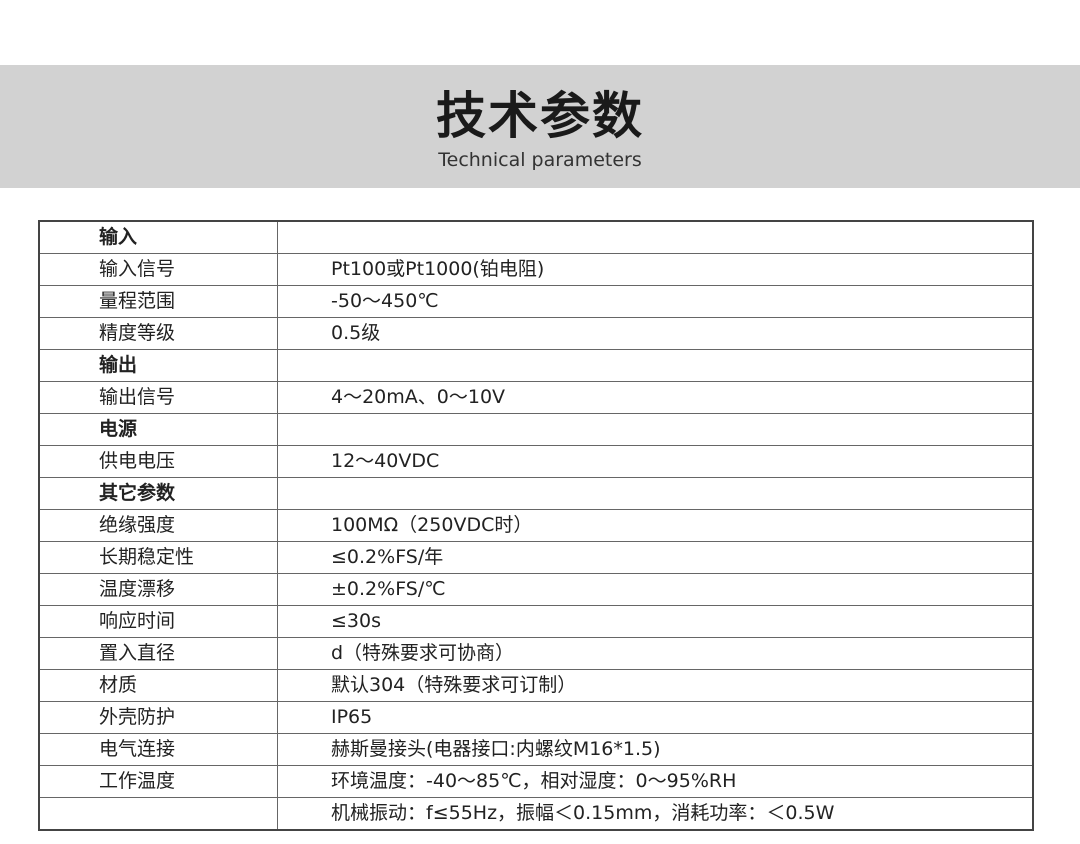 The height and width of the screenshot is (844, 1080). Describe the element at coordinates (158, 493) in the screenshot. I see `param-label: 其它参数` at that location.